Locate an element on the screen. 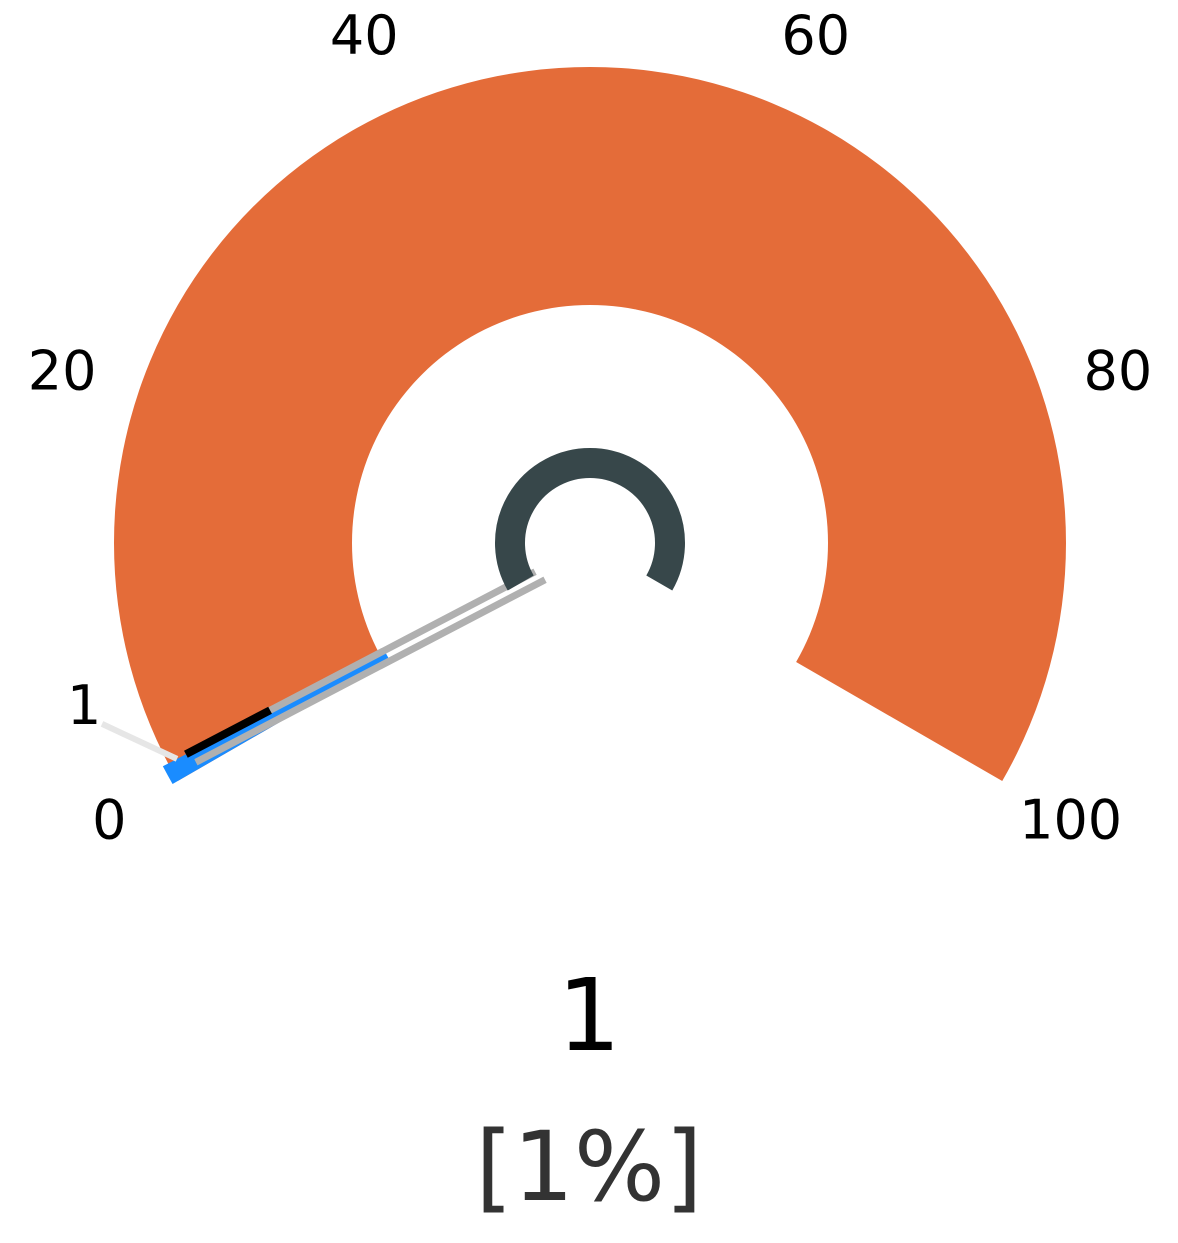 This screenshot has height=1243, width=1178. tick-label: 60 is located at coordinates (815, 35).